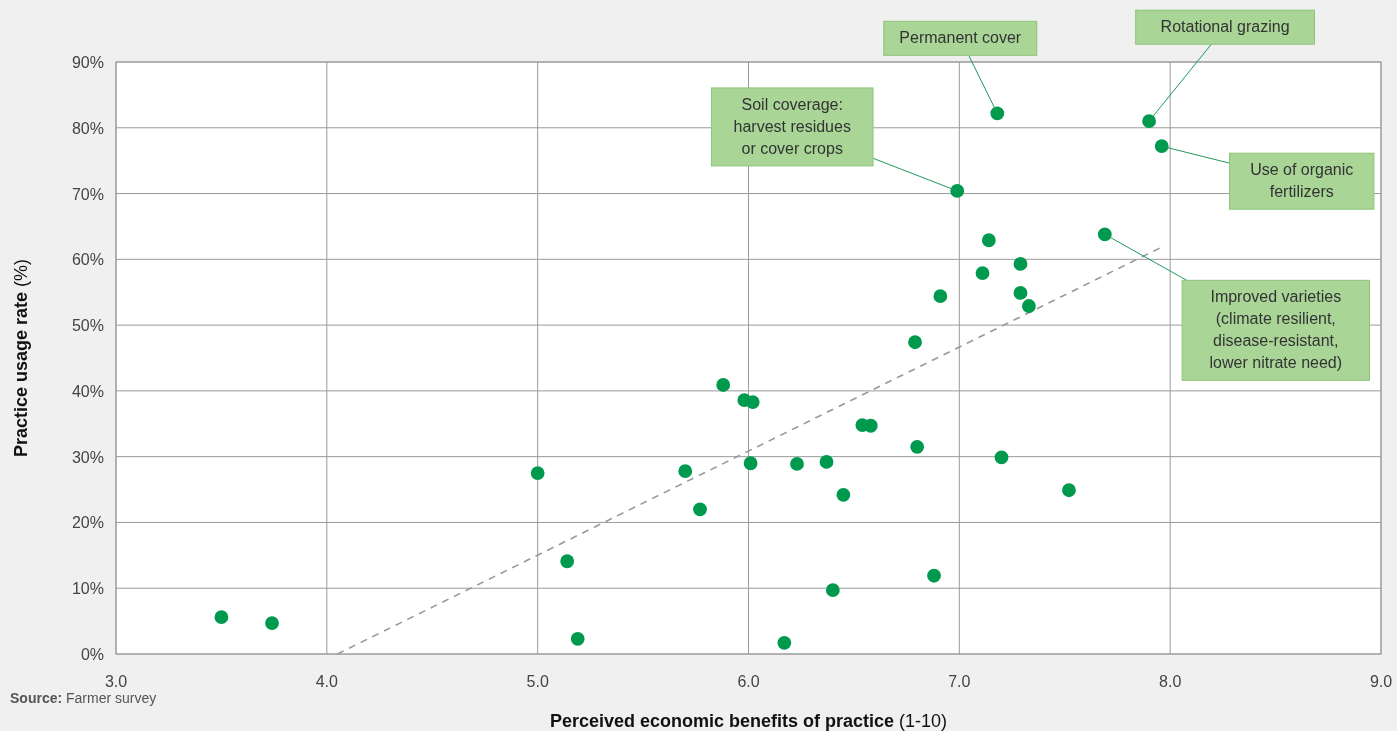 The height and width of the screenshot is (731, 1397). Describe the element at coordinates (960, 38) in the screenshot. I see `annotation: Permanent cover` at that location.